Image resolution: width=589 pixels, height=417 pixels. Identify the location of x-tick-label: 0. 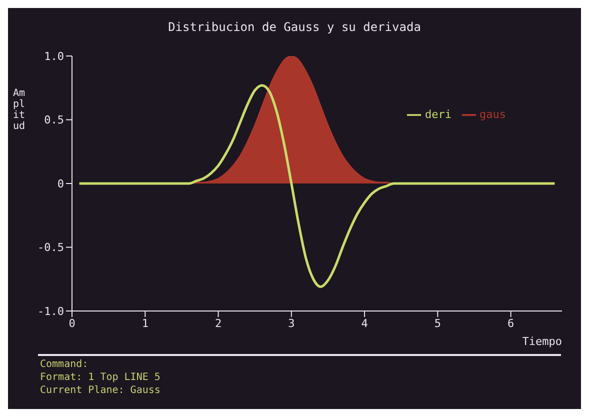
(72, 323).